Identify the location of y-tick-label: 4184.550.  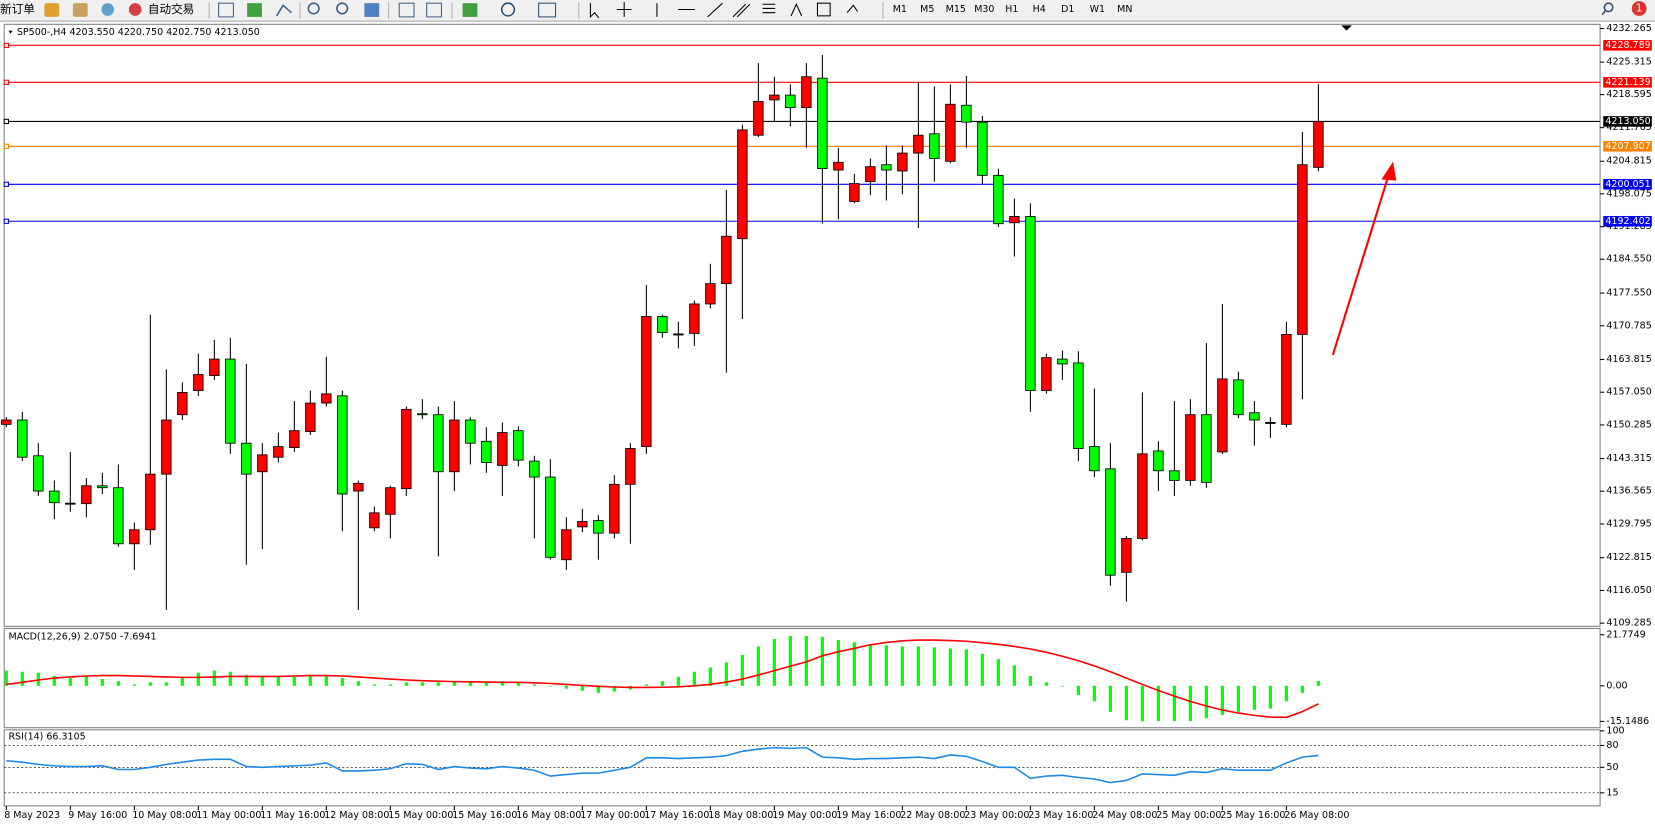
(1628, 259).